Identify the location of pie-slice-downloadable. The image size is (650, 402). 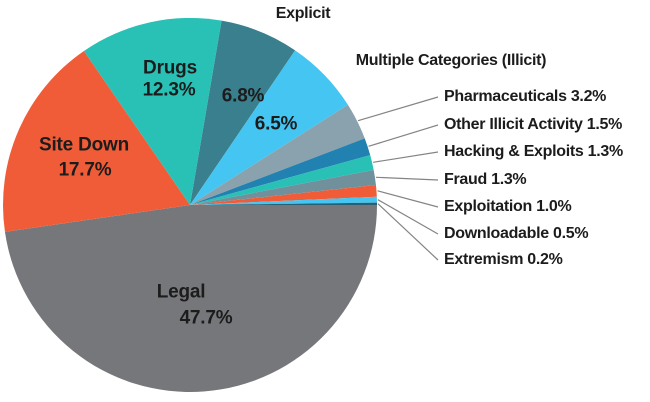
(283, 200).